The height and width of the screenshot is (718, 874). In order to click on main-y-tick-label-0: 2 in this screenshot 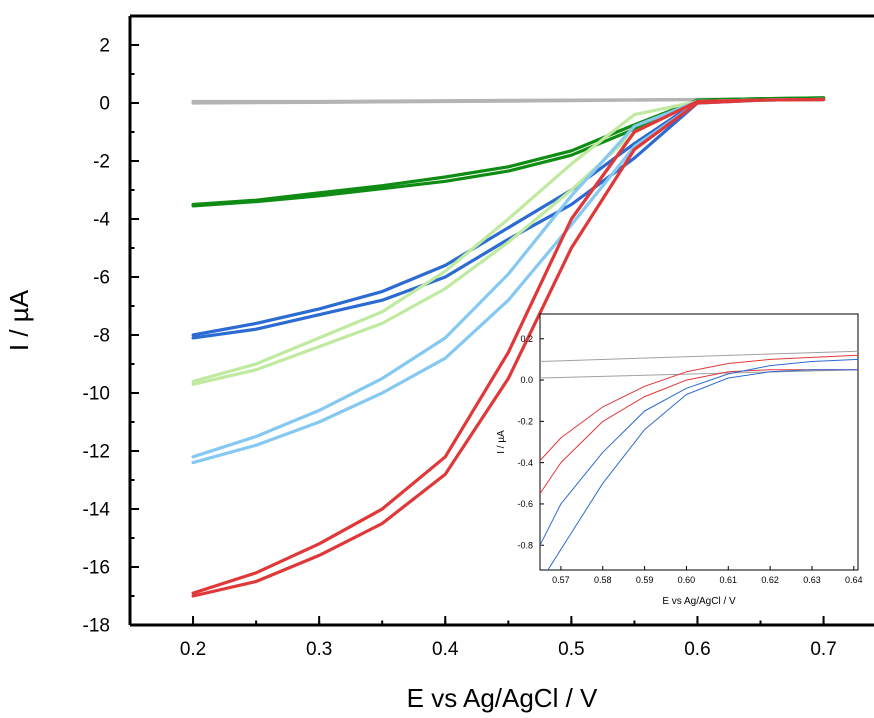, I will do `click(104, 46)`.